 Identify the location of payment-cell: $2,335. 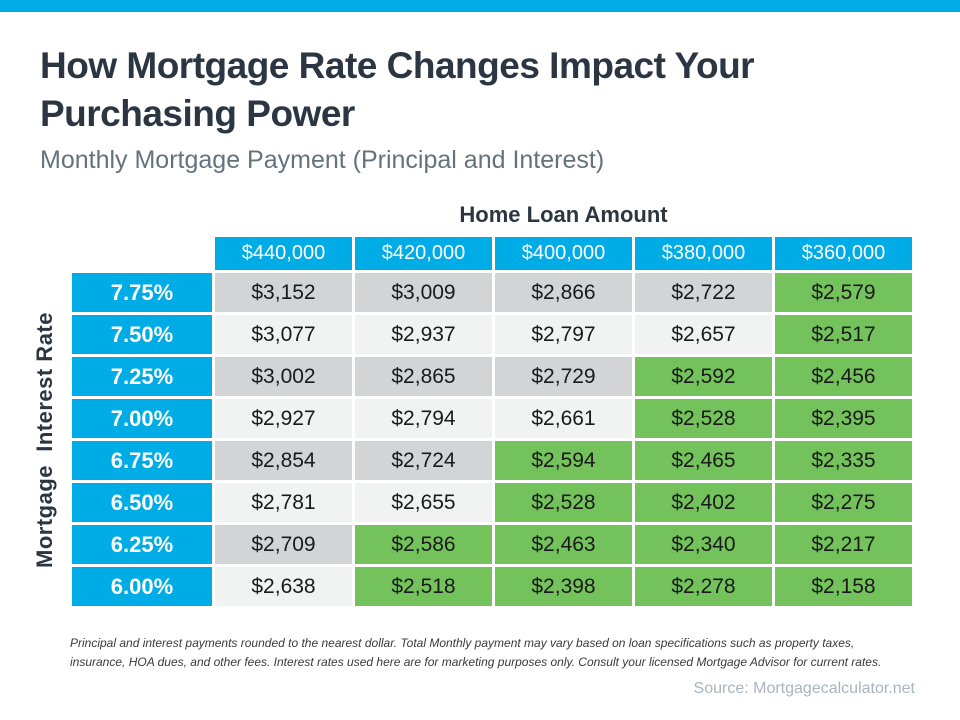
(843, 460).